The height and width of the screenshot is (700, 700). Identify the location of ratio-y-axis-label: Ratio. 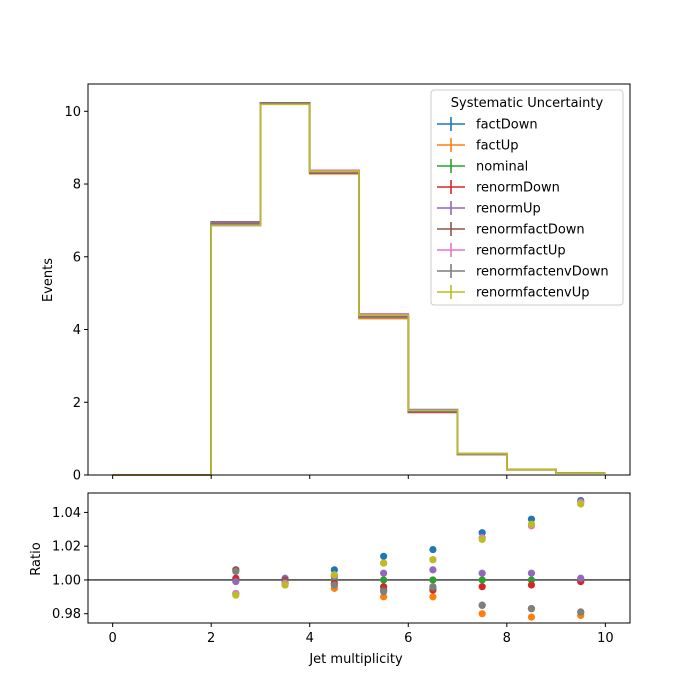
(36, 558).